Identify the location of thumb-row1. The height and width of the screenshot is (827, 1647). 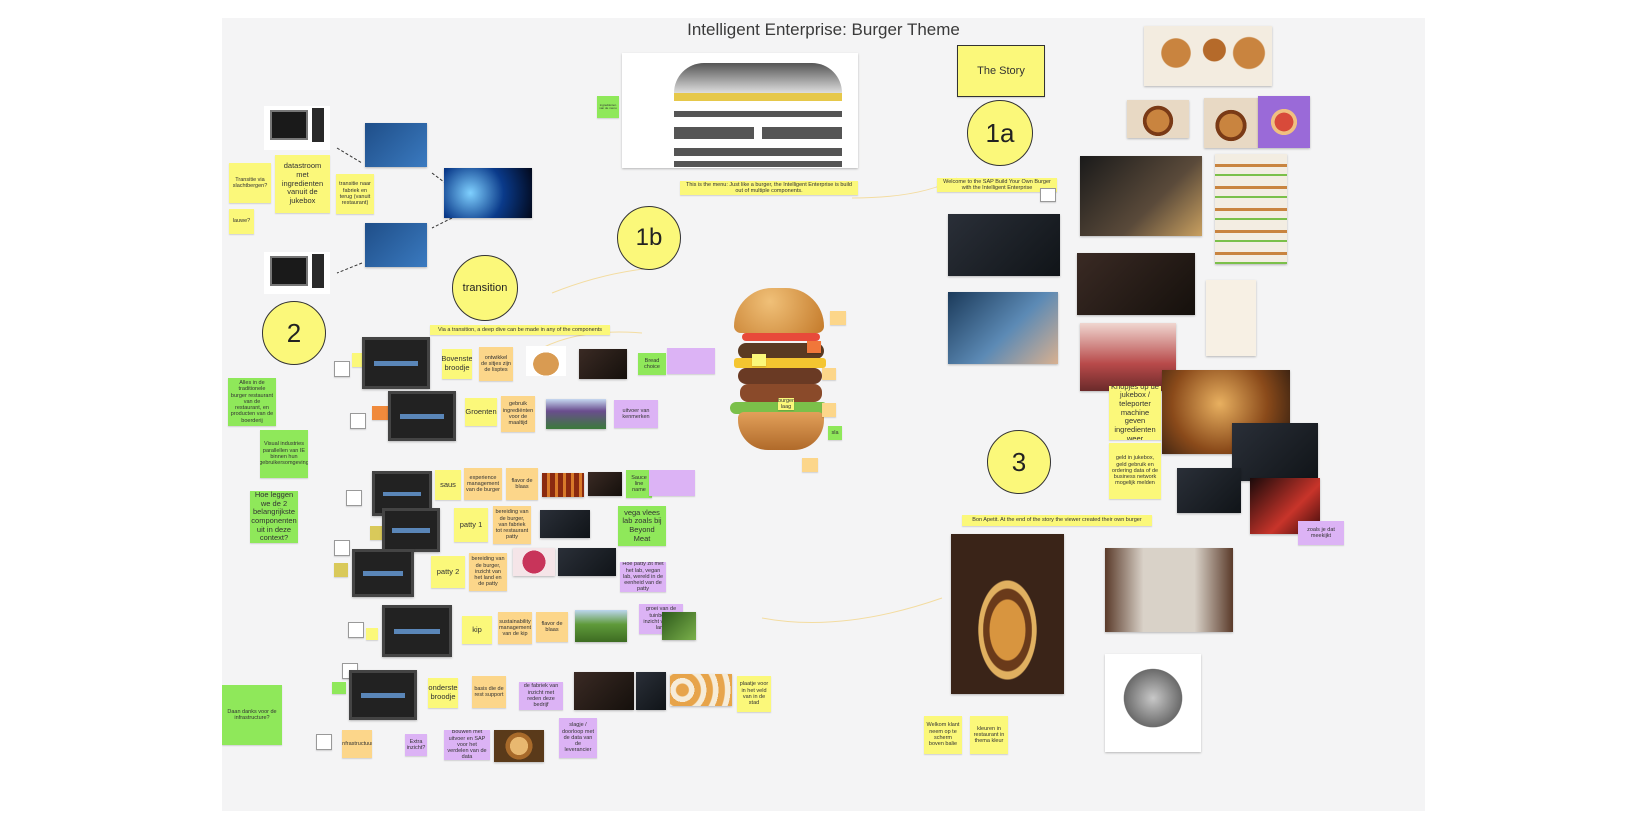
(342, 369).